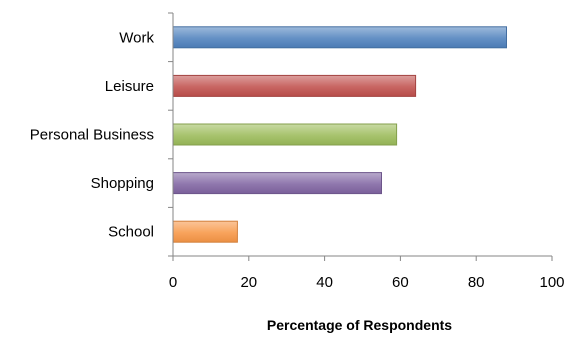  What do you see at coordinates (136, 37) in the screenshot?
I see `category-label-work: Work` at bounding box center [136, 37].